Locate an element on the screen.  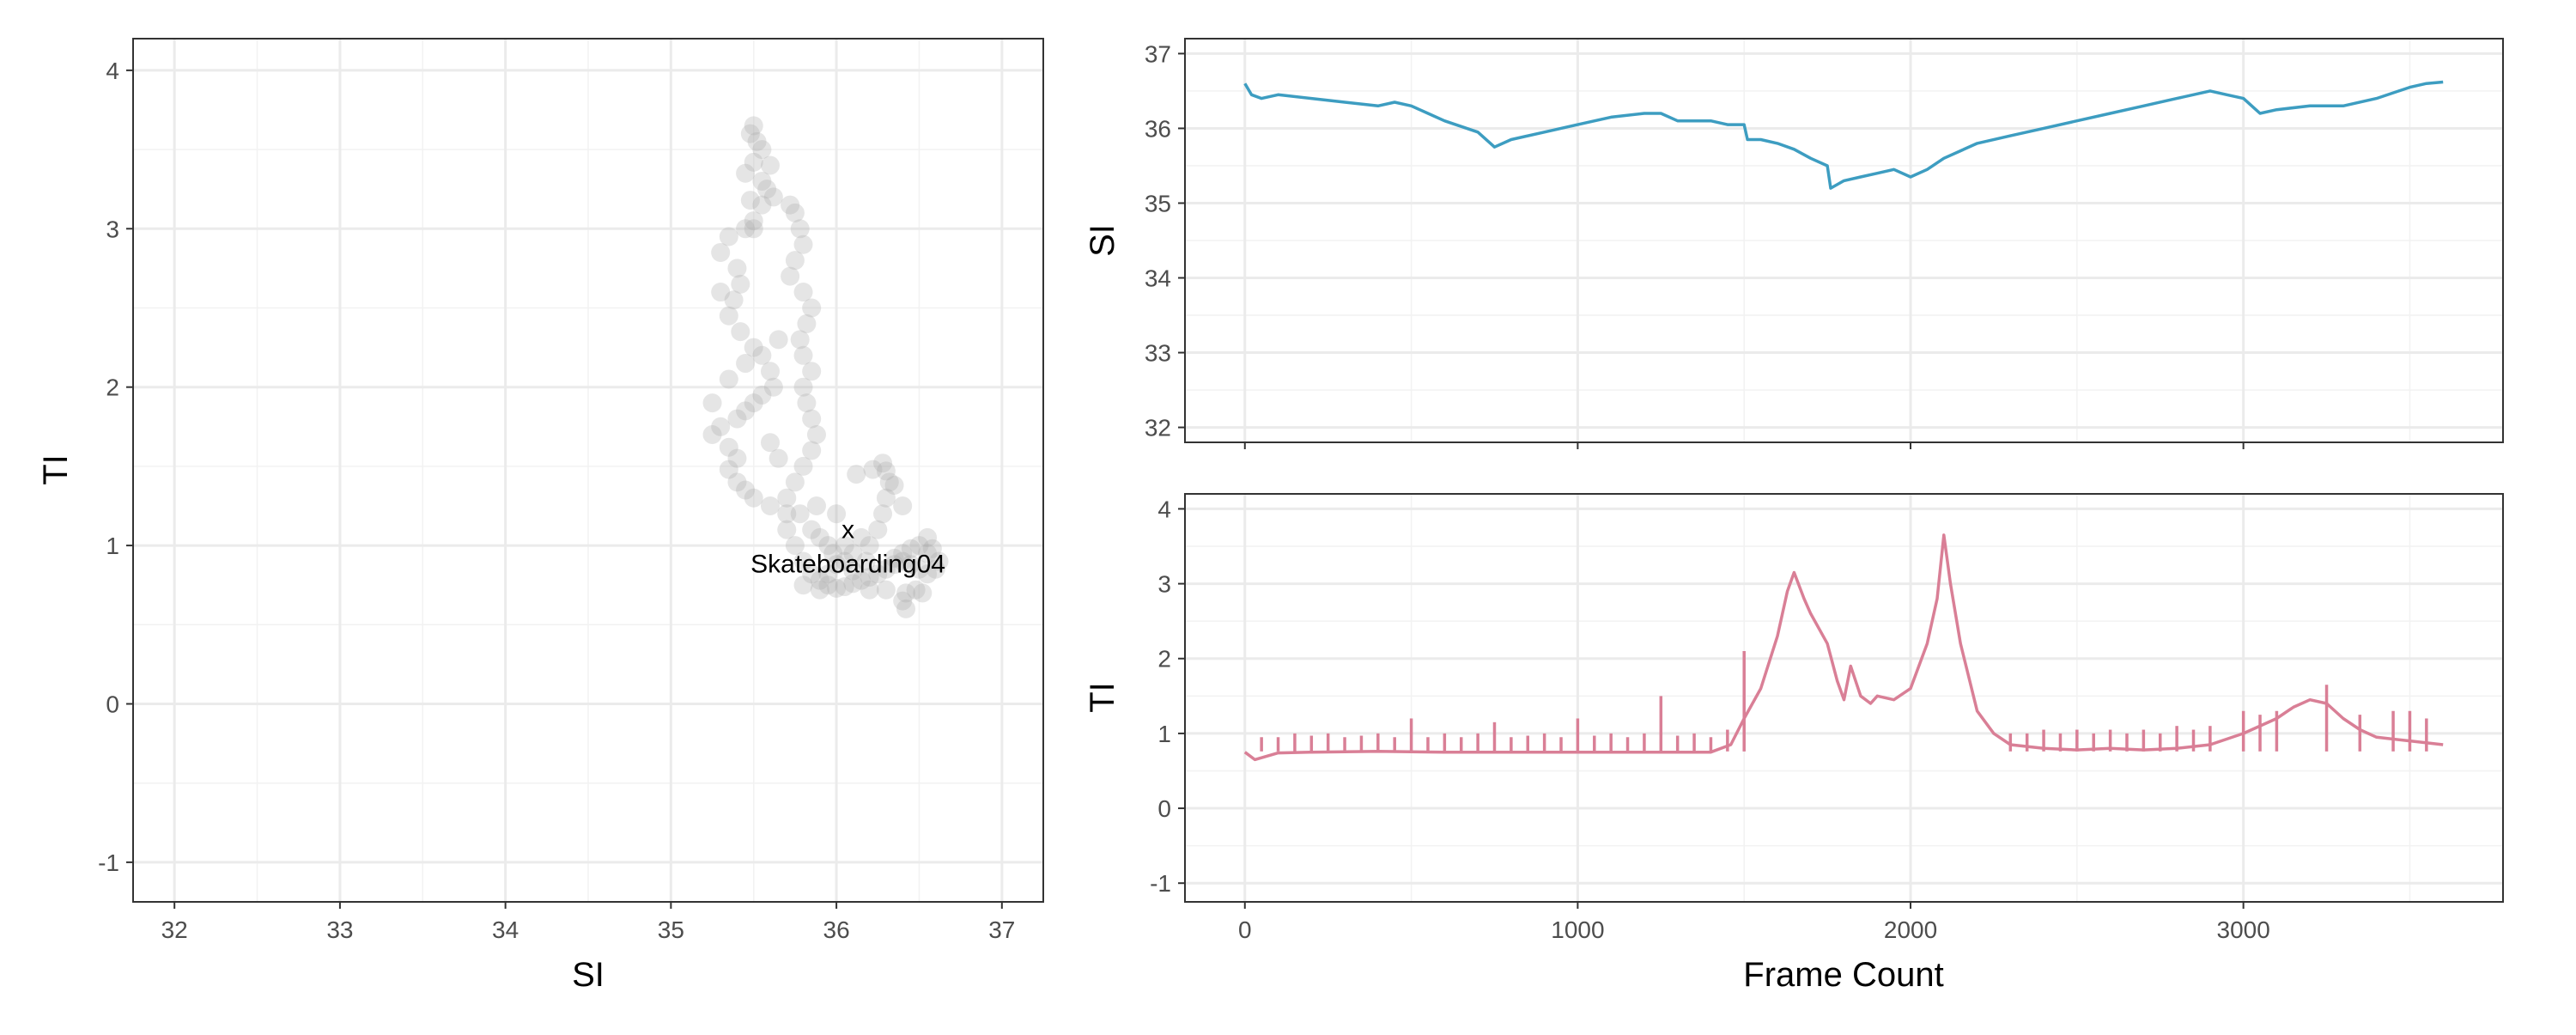
scatter-x-tick-label: 35 is located at coordinates (671, 929).